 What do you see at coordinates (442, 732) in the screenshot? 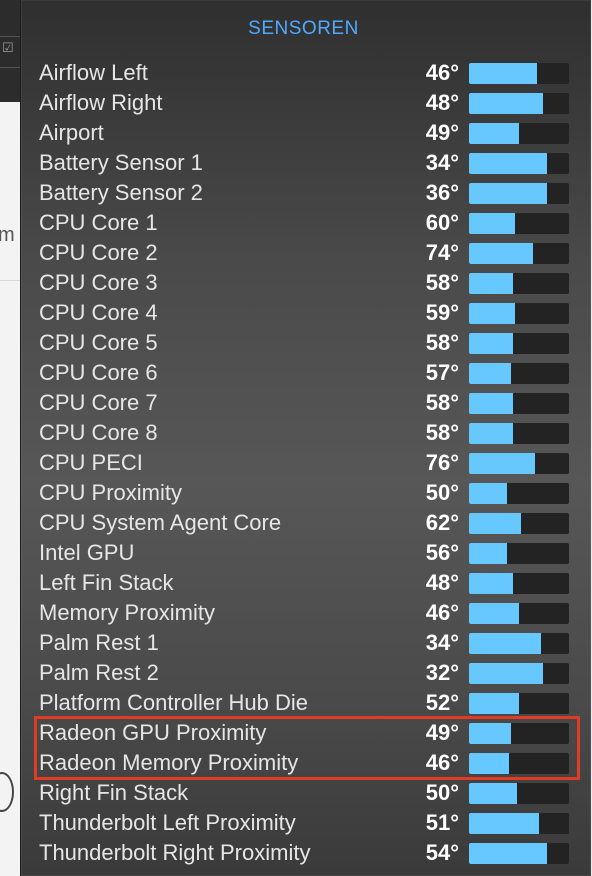
I see `sensor-temperature: 49°` at bounding box center [442, 732].